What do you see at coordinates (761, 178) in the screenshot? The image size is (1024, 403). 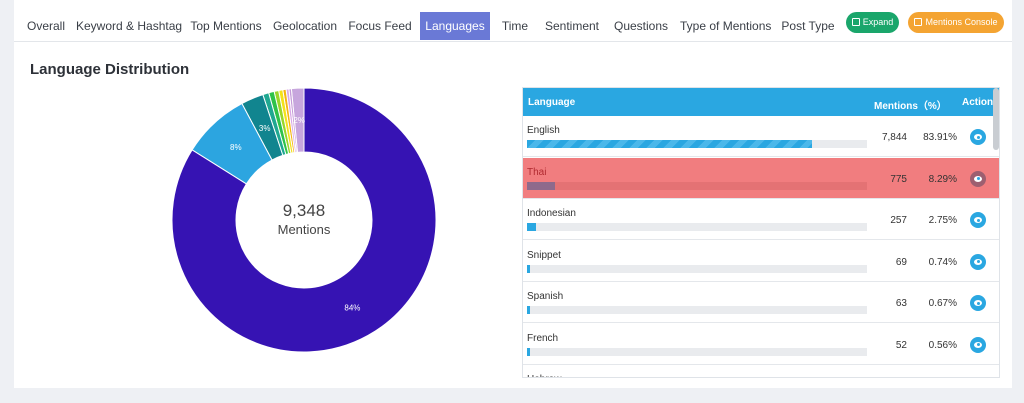 I see `table-row: Thai 775 8.29%` at bounding box center [761, 178].